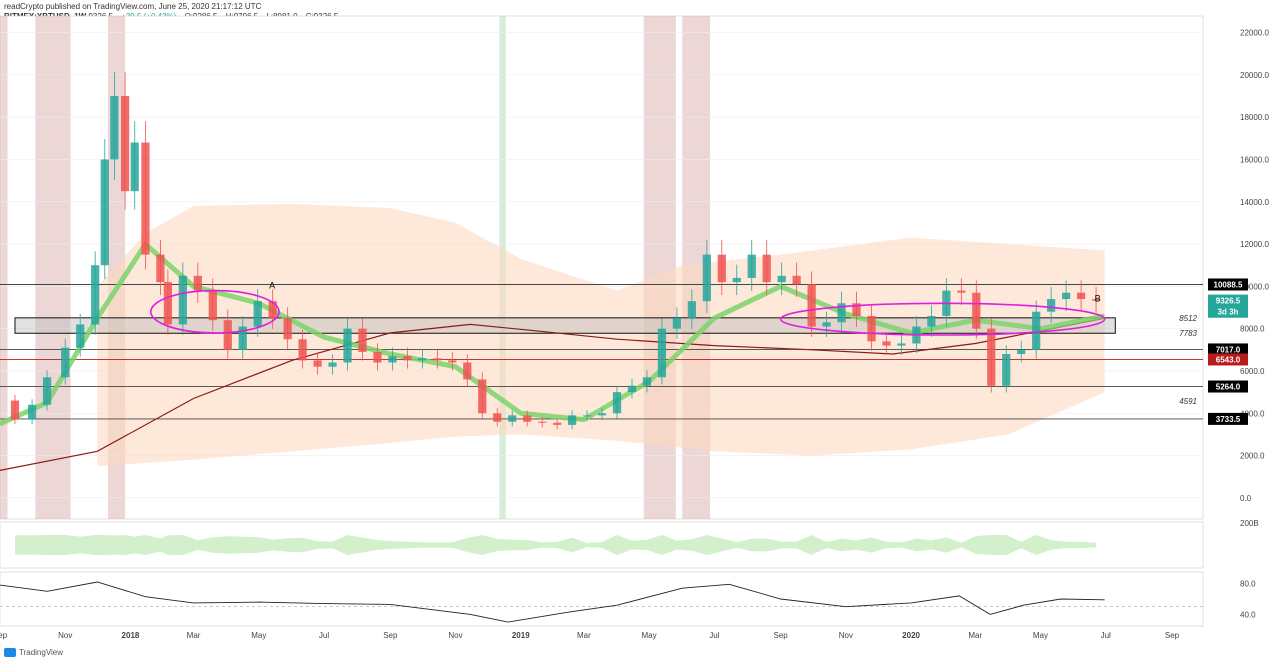  Describe the element at coordinates (1248, 614) in the screenshot. I see `oscillator-tick-label: 40.0` at that location.